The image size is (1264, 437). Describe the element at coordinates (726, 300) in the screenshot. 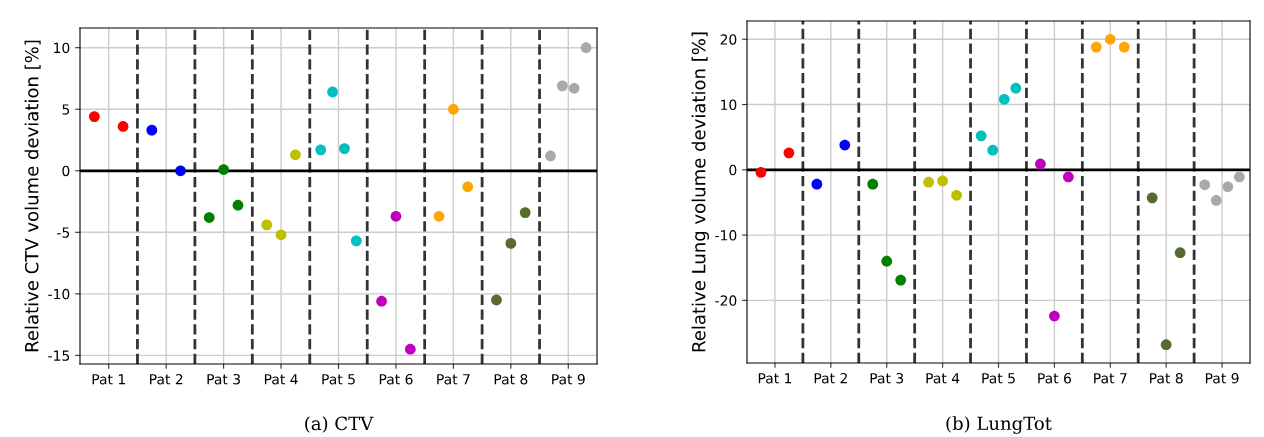

I see `y-tick-label: -20` at that location.